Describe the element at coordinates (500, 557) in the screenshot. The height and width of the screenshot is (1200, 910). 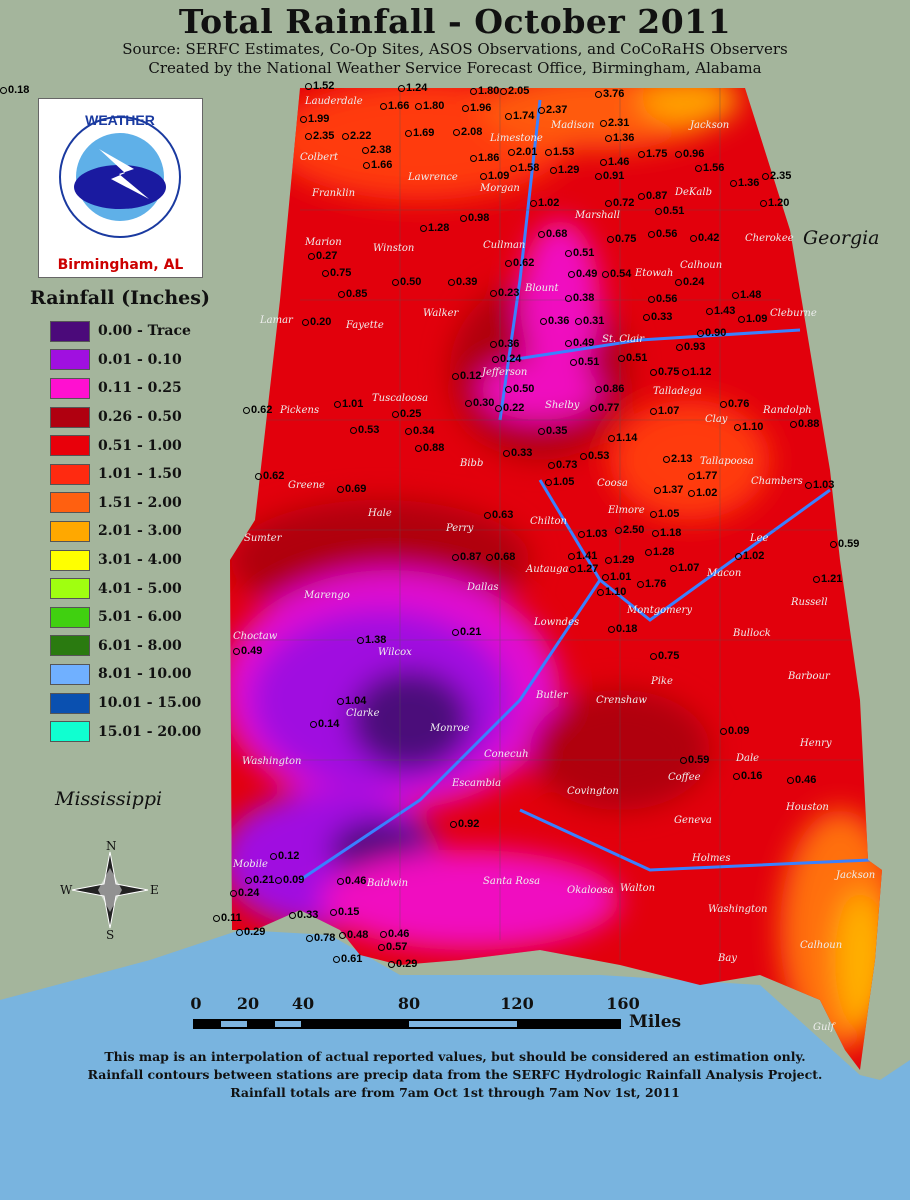
I see `station-value: 0.68` at that location.